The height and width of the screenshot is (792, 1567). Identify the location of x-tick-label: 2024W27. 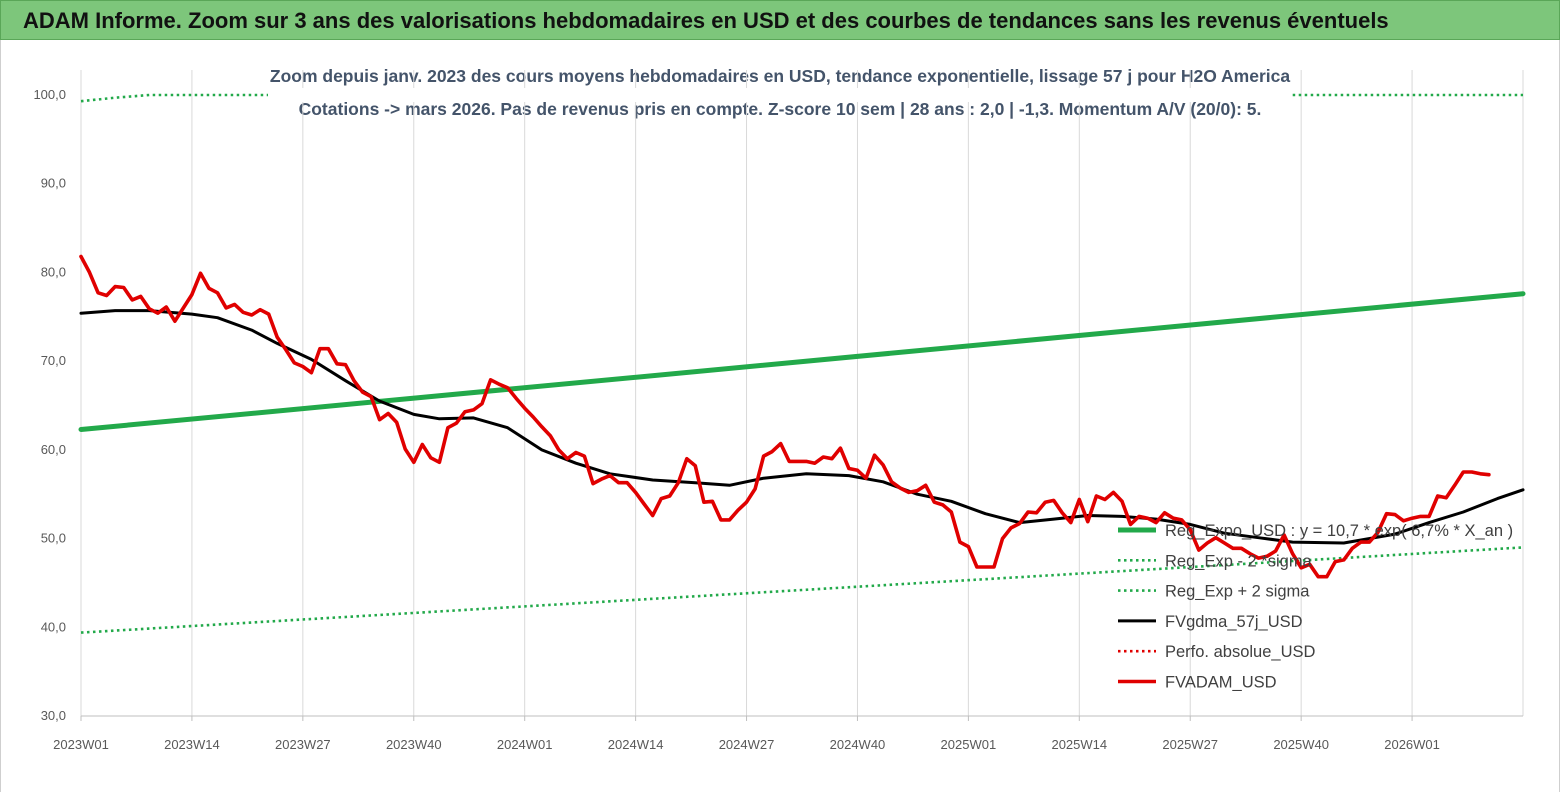
(747, 744).